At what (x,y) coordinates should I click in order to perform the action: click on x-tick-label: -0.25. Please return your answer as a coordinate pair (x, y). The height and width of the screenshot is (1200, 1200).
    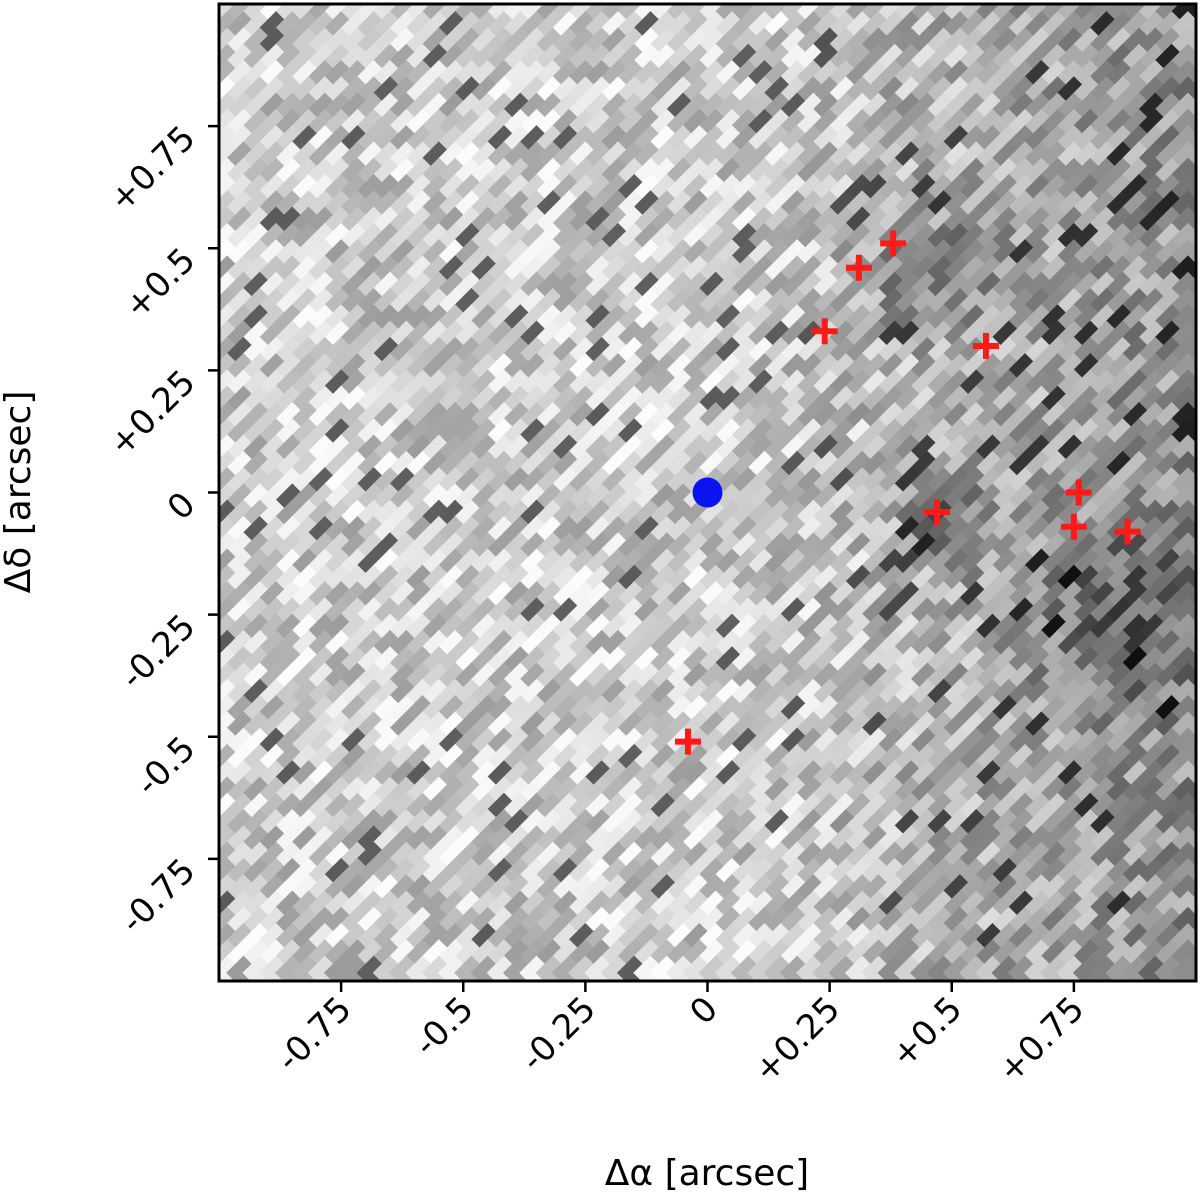
    Looking at the image, I should click on (558, 1034).